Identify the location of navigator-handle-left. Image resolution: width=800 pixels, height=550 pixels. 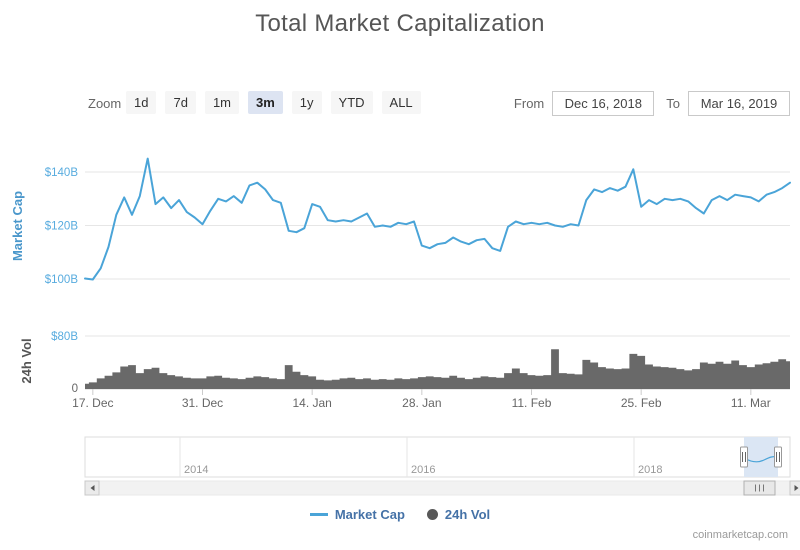
(744, 457).